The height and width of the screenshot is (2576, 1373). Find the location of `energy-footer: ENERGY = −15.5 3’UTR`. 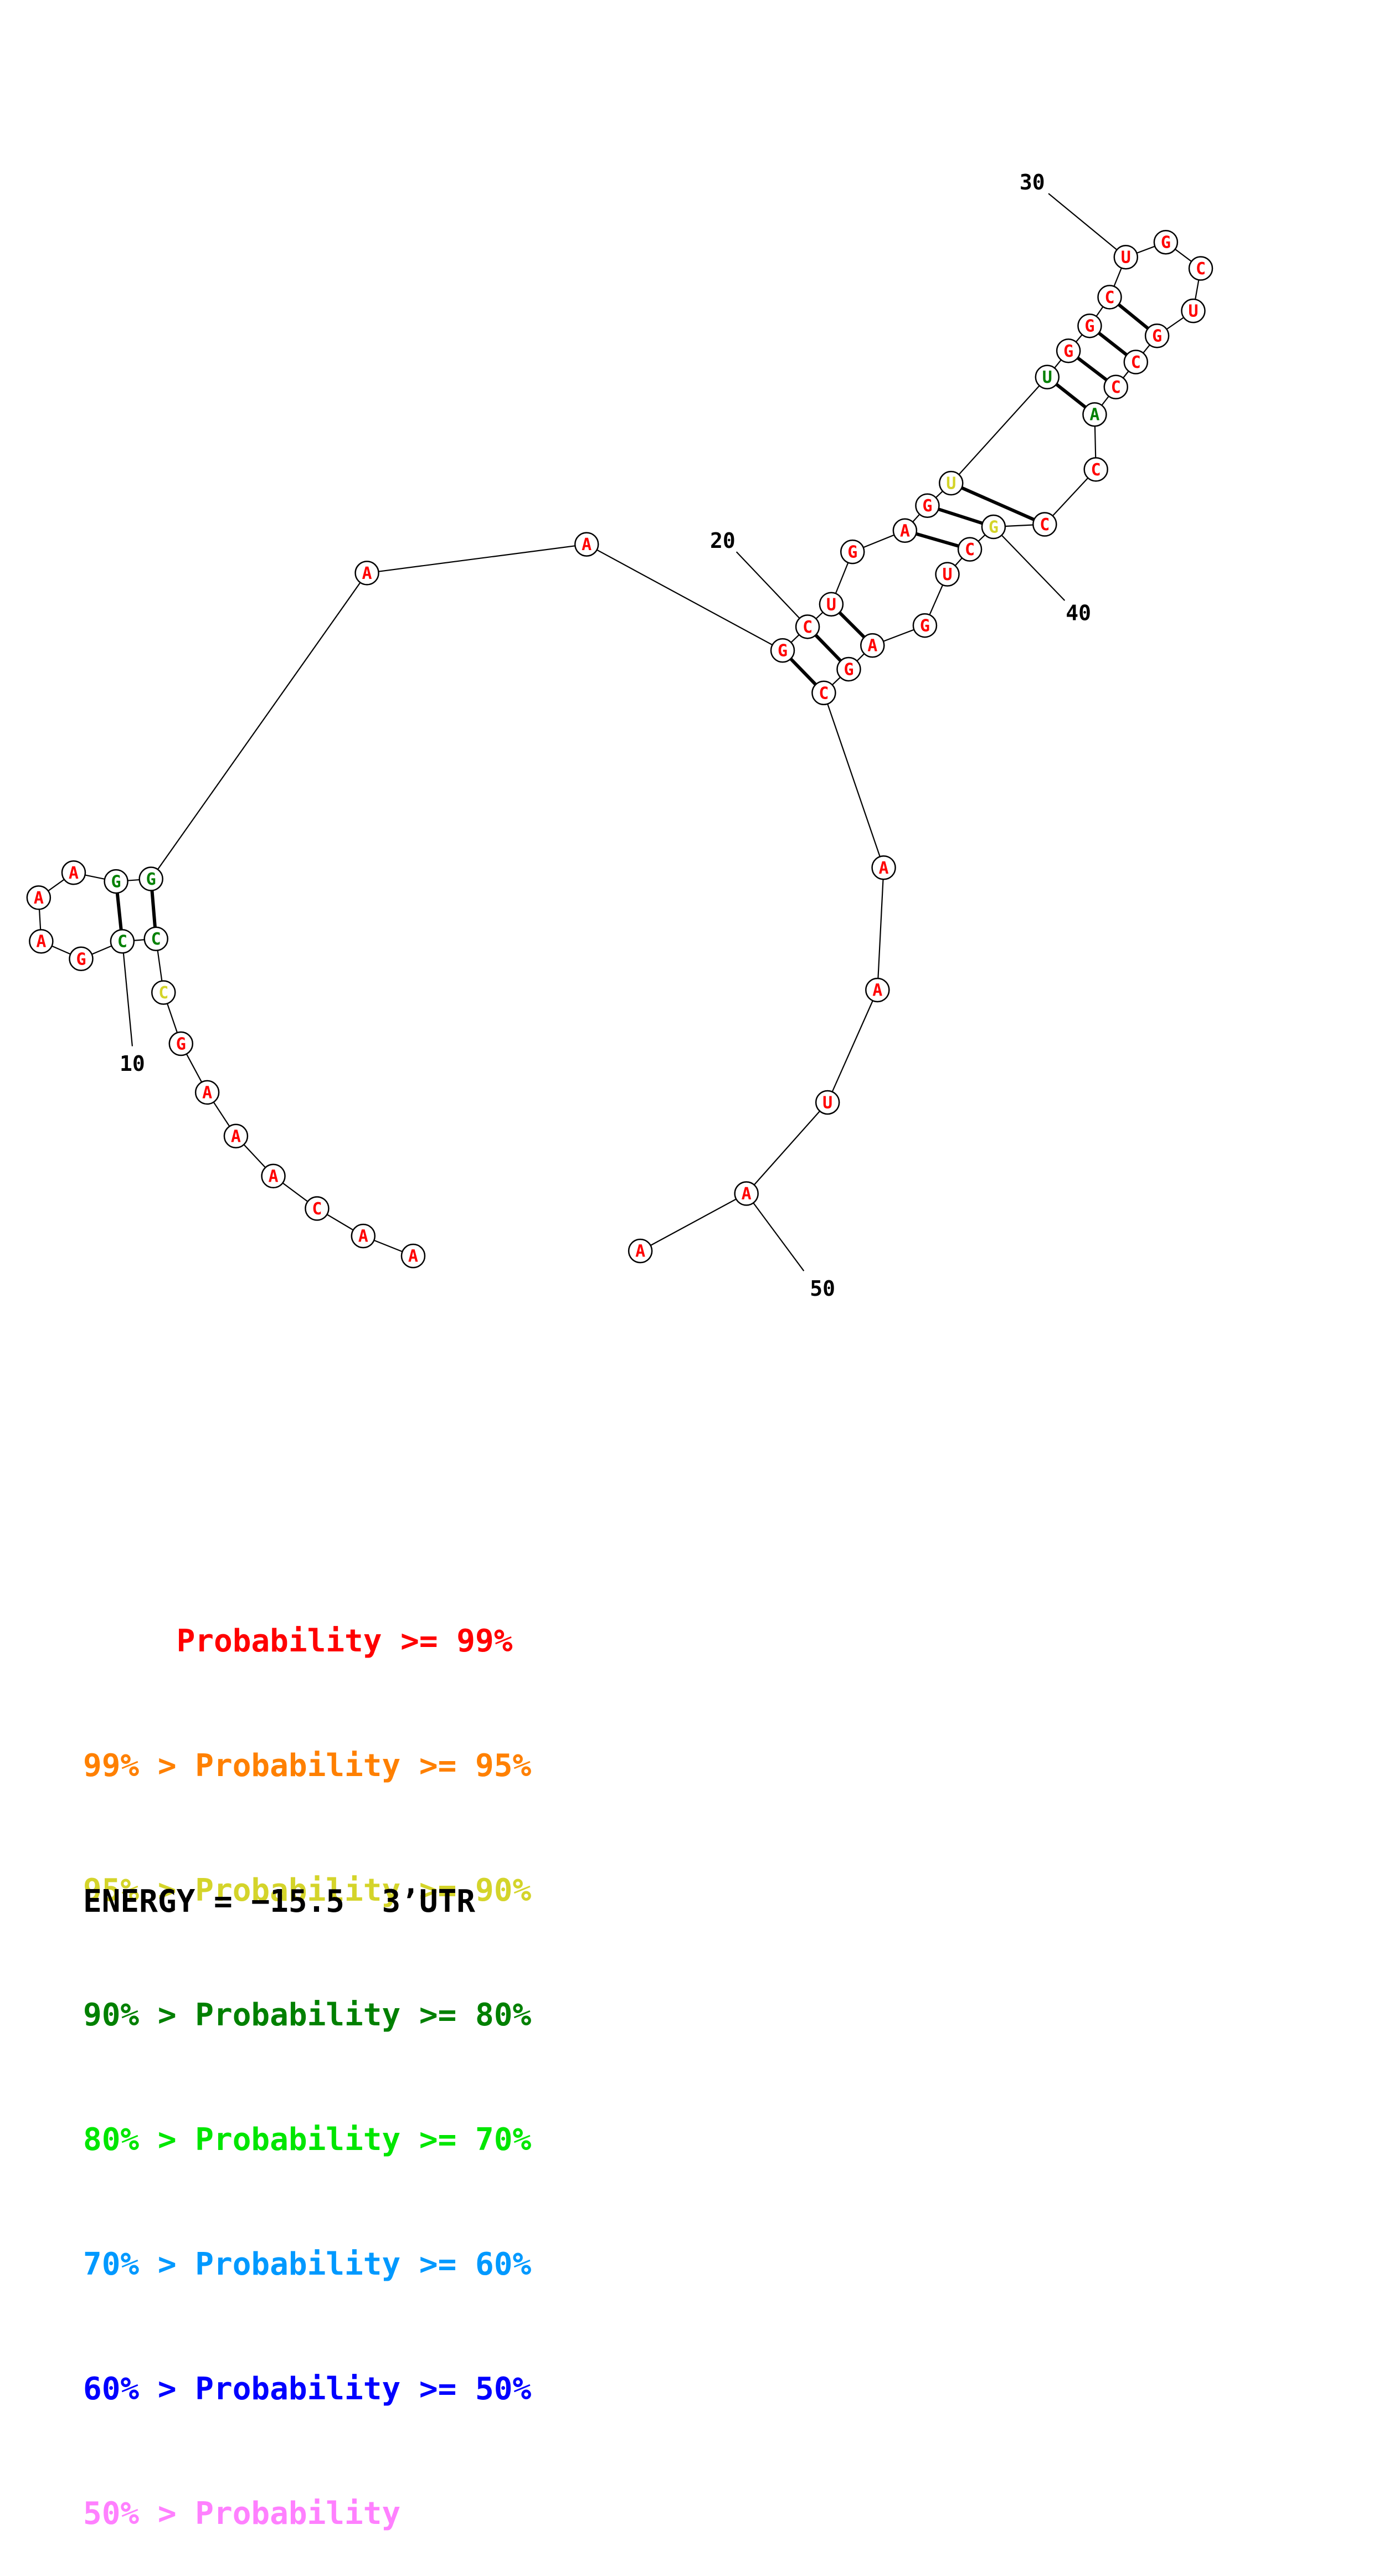

energy-footer: ENERGY = −15.5 3’UTR is located at coordinates (279, 1902).